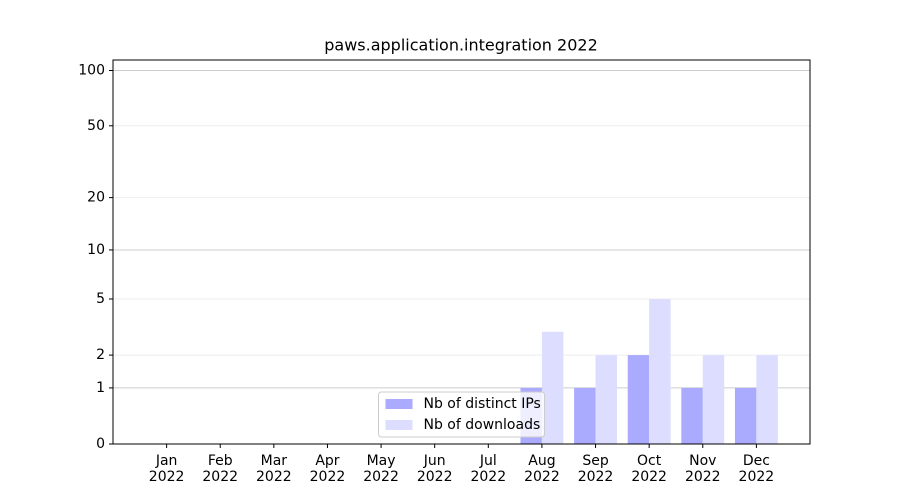 The width and height of the screenshot is (900, 500). What do you see at coordinates (756, 469) in the screenshot?
I see `x-tick-label: Dec 2022` at bounding box center [756, 469].